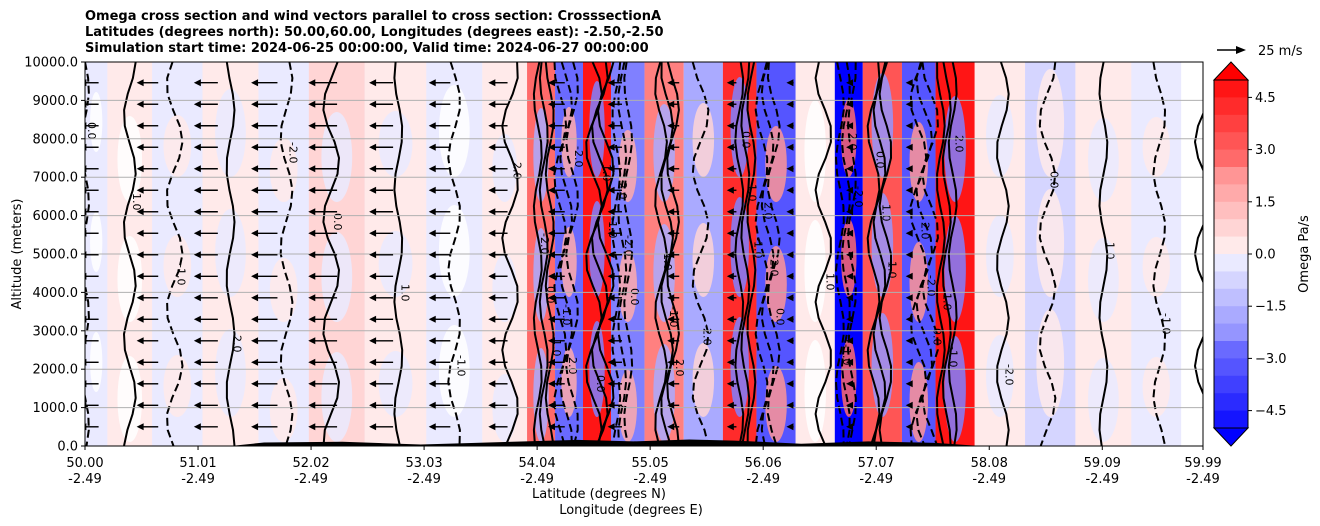 This screenshot has width=1320, height=526. Describe the element at coordinates (989, 463) in the screenshot. I see `x-tick-label-lat: 58.08` at that location.